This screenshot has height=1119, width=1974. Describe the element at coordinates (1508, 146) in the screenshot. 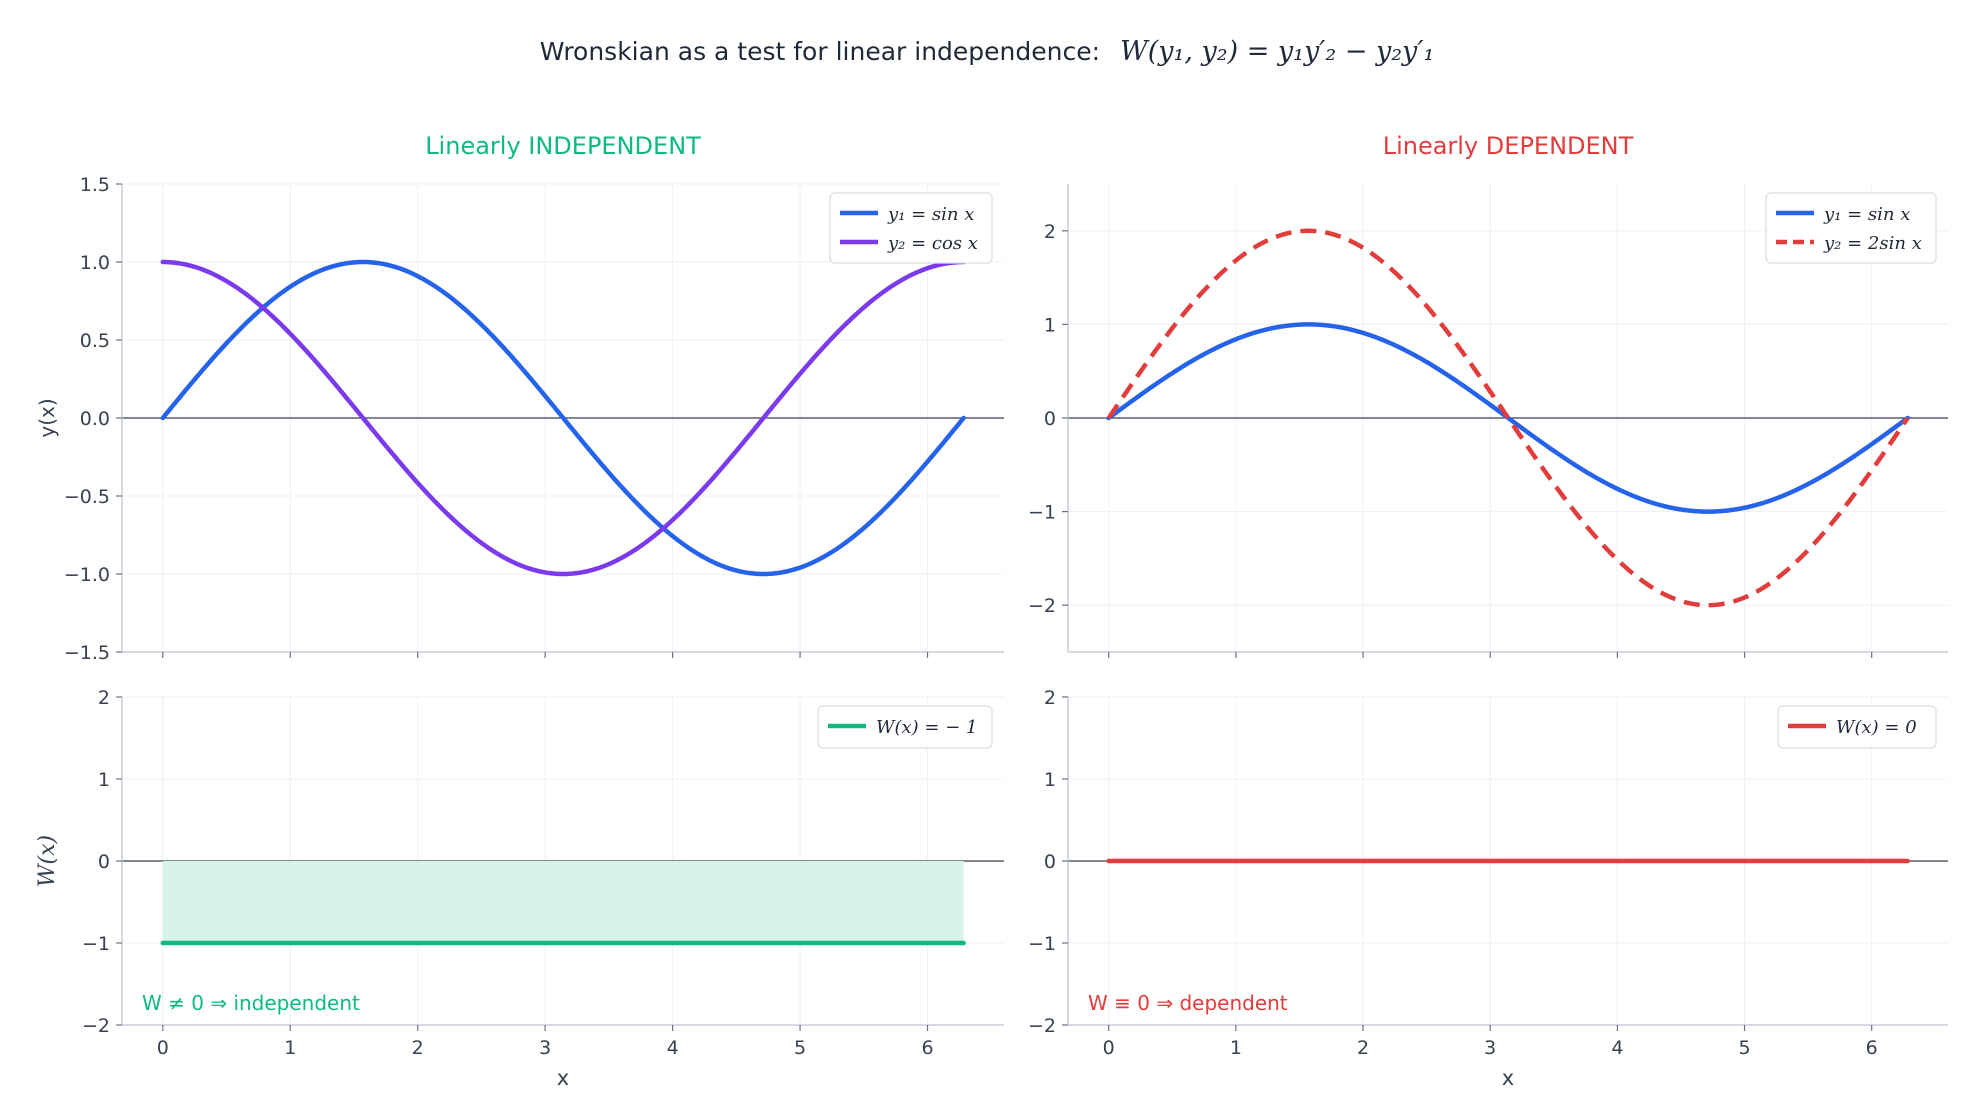

I see `subplot-title: Linearly DEPENDENT` at that location.